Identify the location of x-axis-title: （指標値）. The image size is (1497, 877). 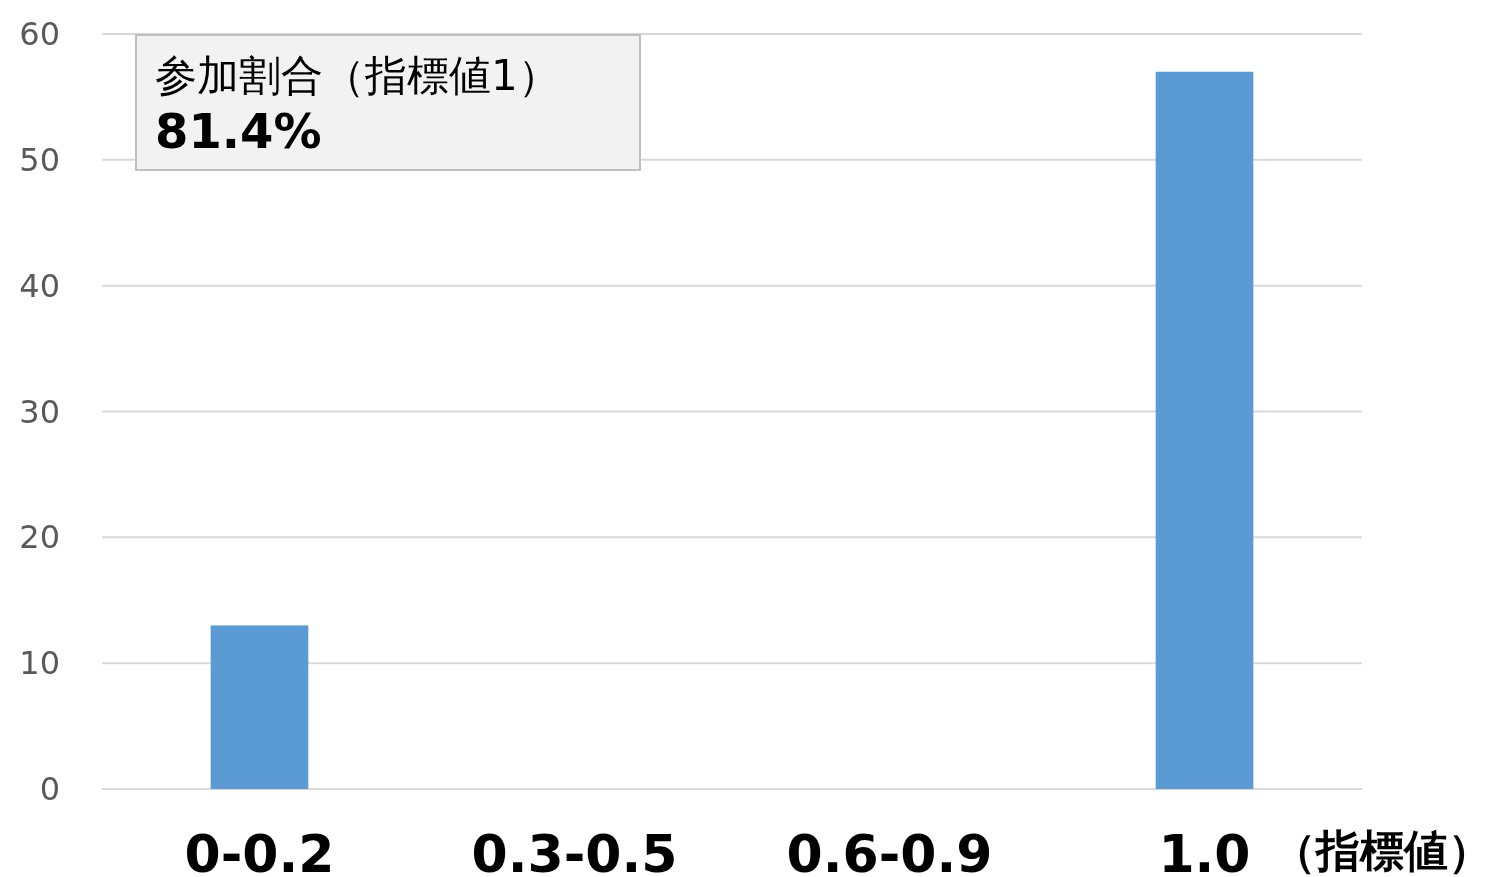
(1382, 850).